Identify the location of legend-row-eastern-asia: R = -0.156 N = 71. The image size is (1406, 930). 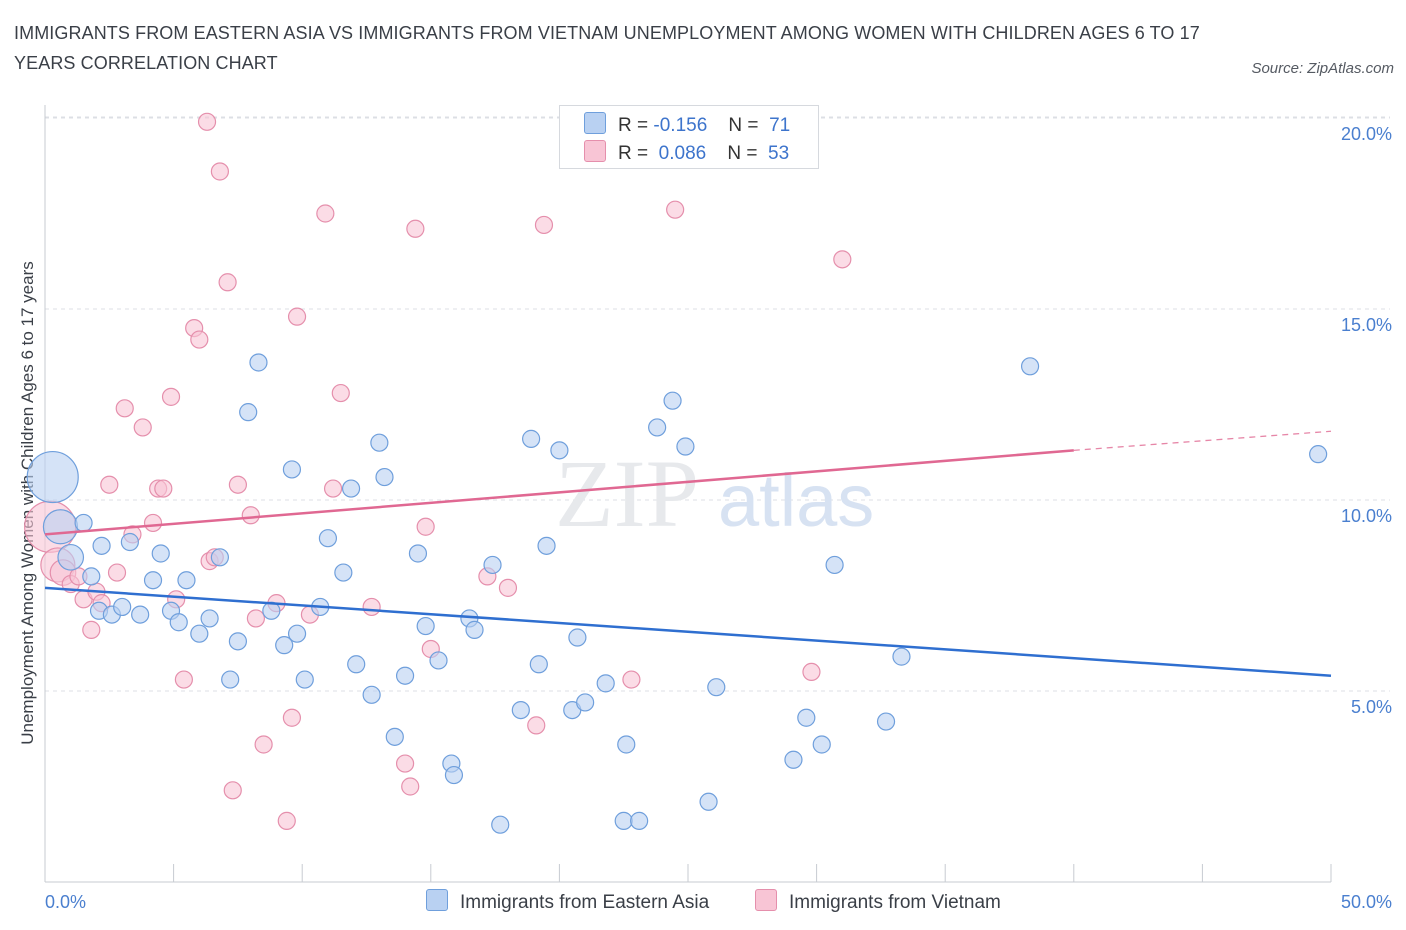
(687, 125).